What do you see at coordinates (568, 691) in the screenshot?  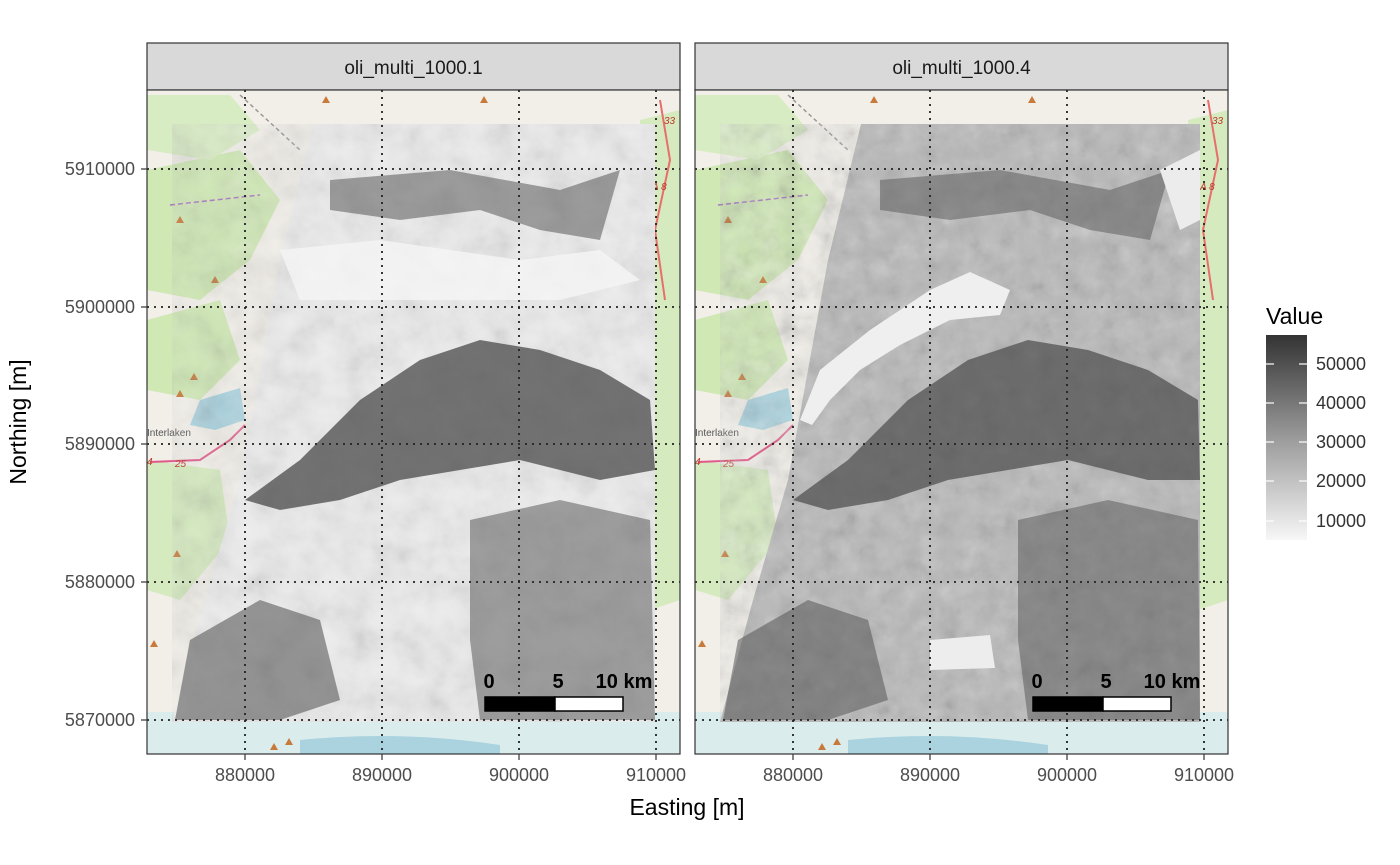 I see `panel-1-scalebar: 0 5 10 km` at bounding box center [568, 691].